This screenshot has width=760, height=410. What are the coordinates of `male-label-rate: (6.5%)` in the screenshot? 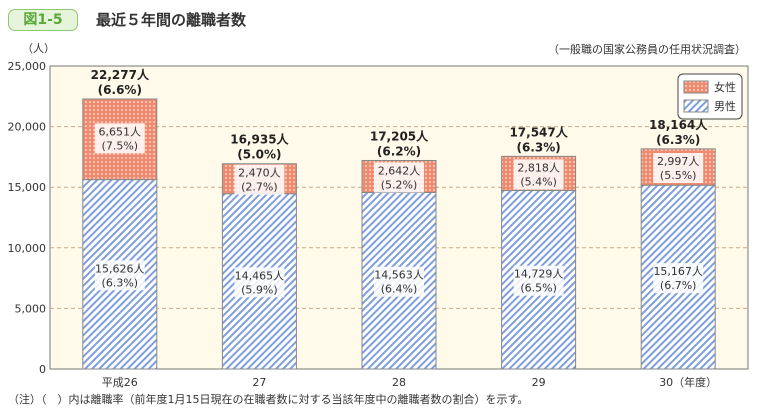 It's located at (538, 288).